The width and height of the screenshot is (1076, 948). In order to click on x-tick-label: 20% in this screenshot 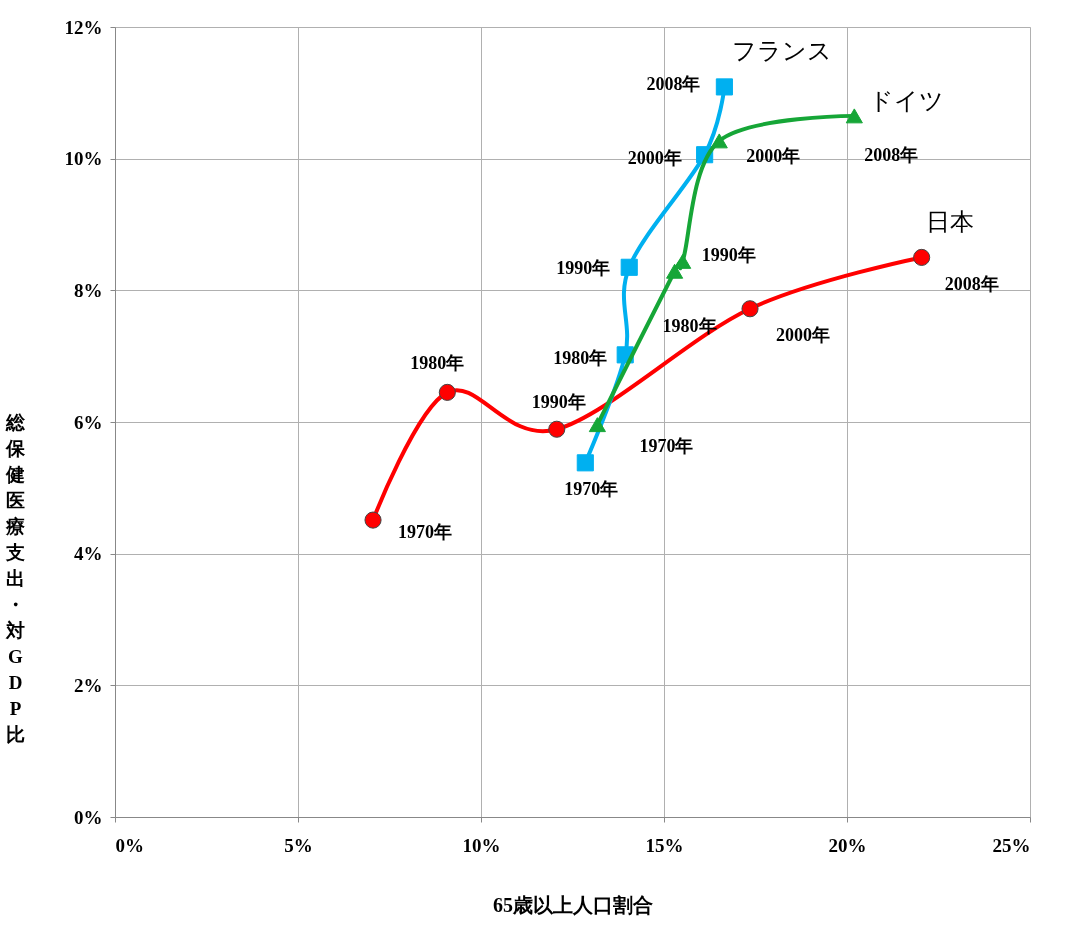, I will do `click(847, 845)`.